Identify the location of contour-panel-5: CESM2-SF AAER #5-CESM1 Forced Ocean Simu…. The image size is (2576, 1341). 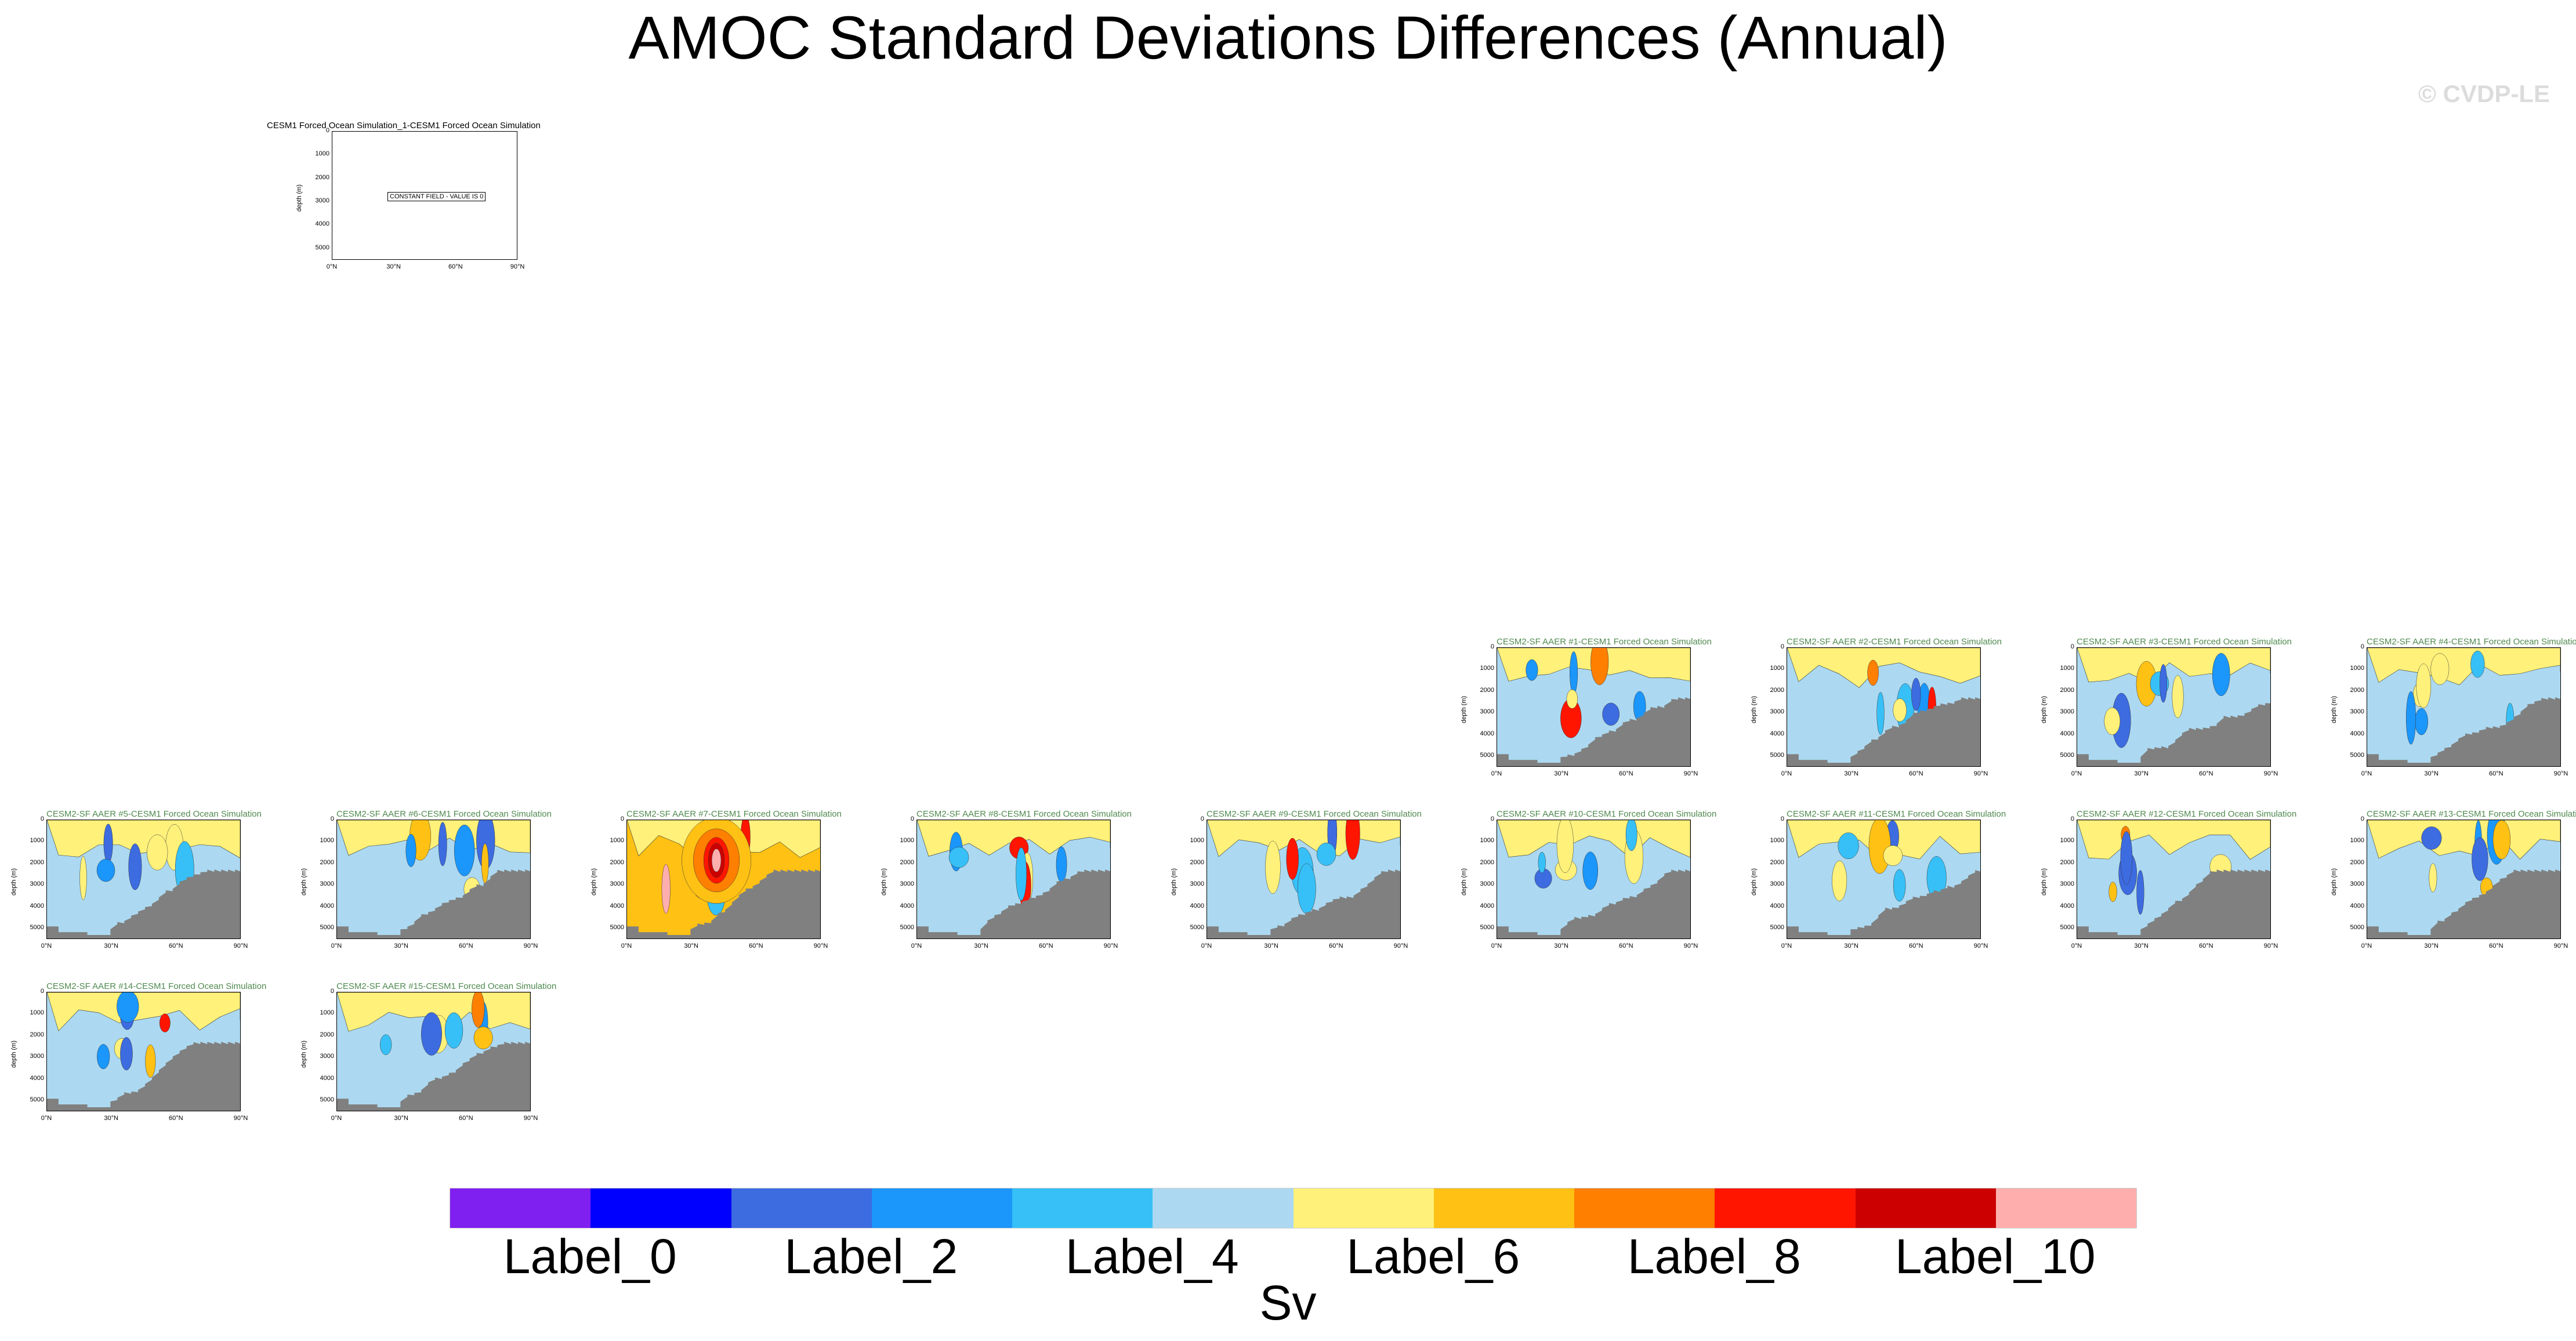
(136, 887).